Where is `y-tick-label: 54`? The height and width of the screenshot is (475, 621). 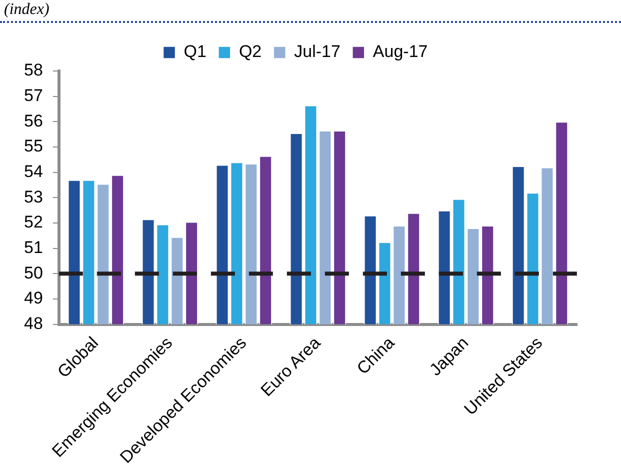
y-tick-label: 54 is located at coordinates (33, 172).